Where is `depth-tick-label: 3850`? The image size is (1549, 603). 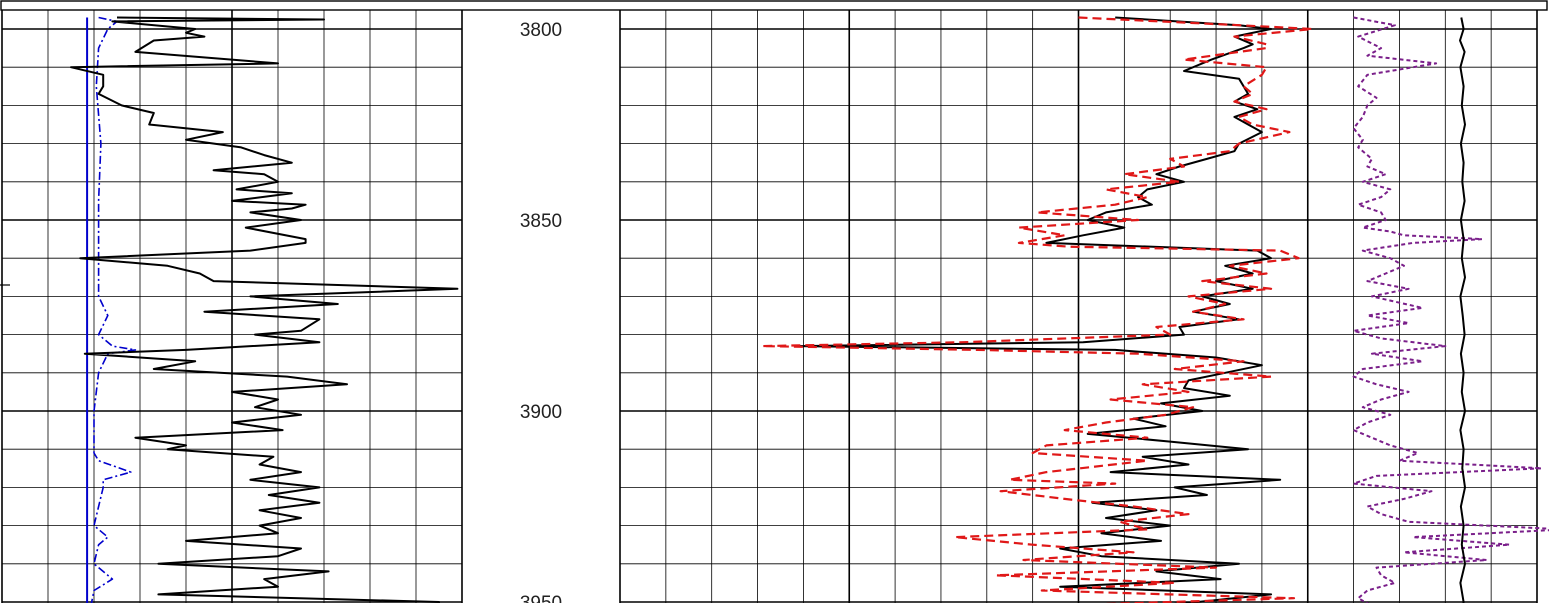
depth-tick-label: 3850 is located at coordinates (541, 221).